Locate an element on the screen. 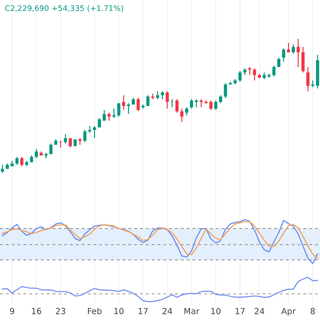 The width and height of the screenshot is (320, 320). x-tick-label: 23 is located at coordinates (61, 311).